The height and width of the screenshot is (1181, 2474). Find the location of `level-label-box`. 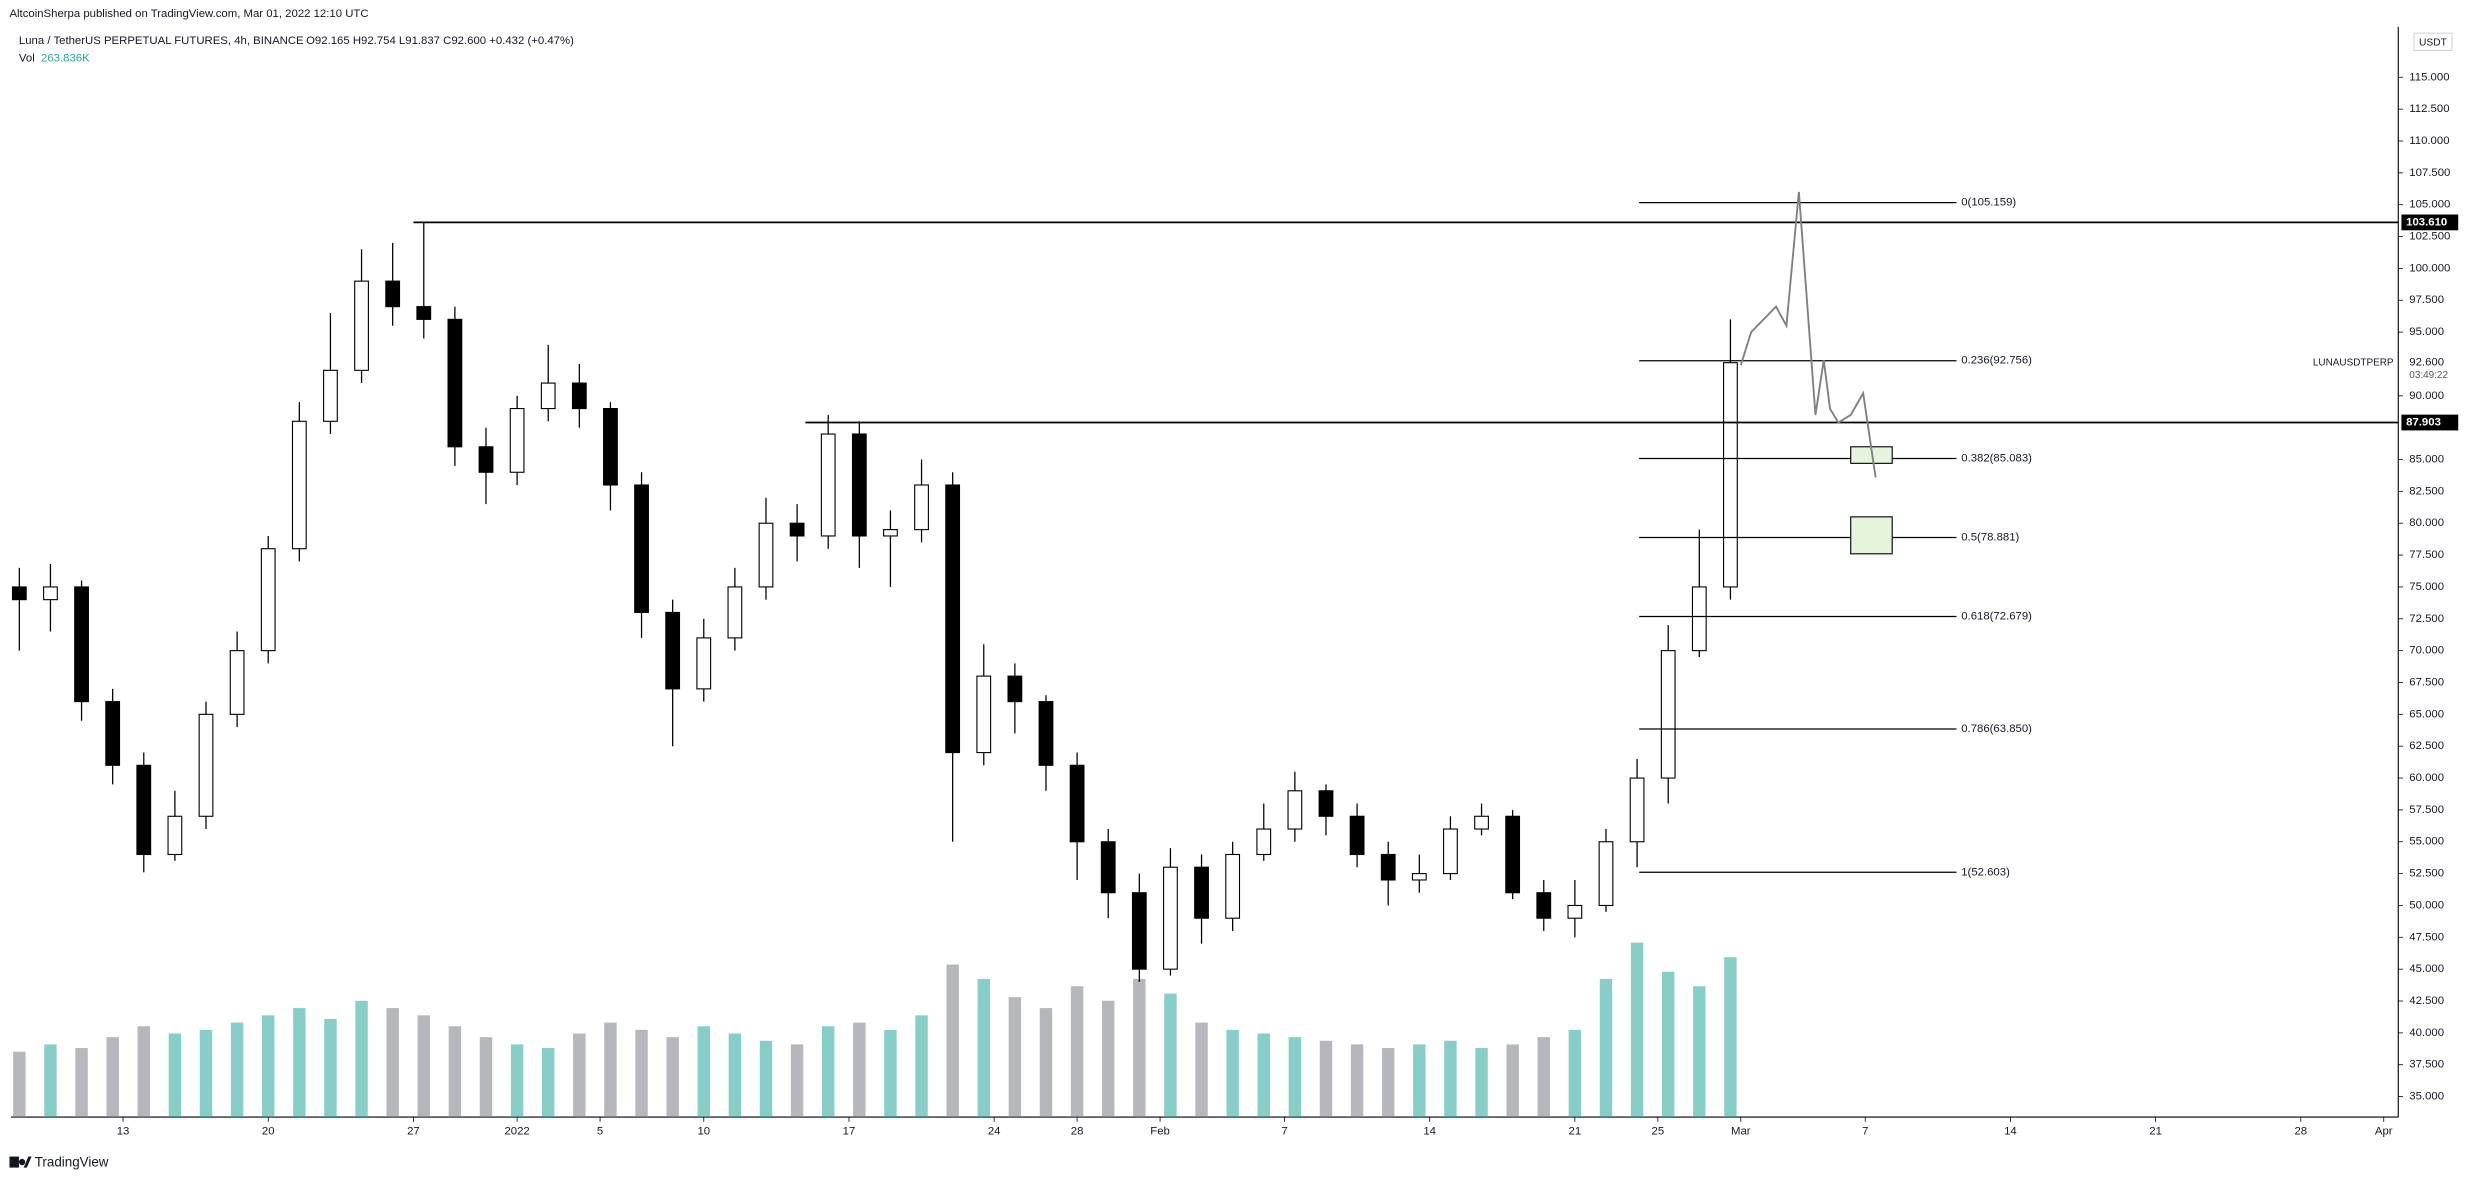

level-label-box is located at coordinates (2430, 422).